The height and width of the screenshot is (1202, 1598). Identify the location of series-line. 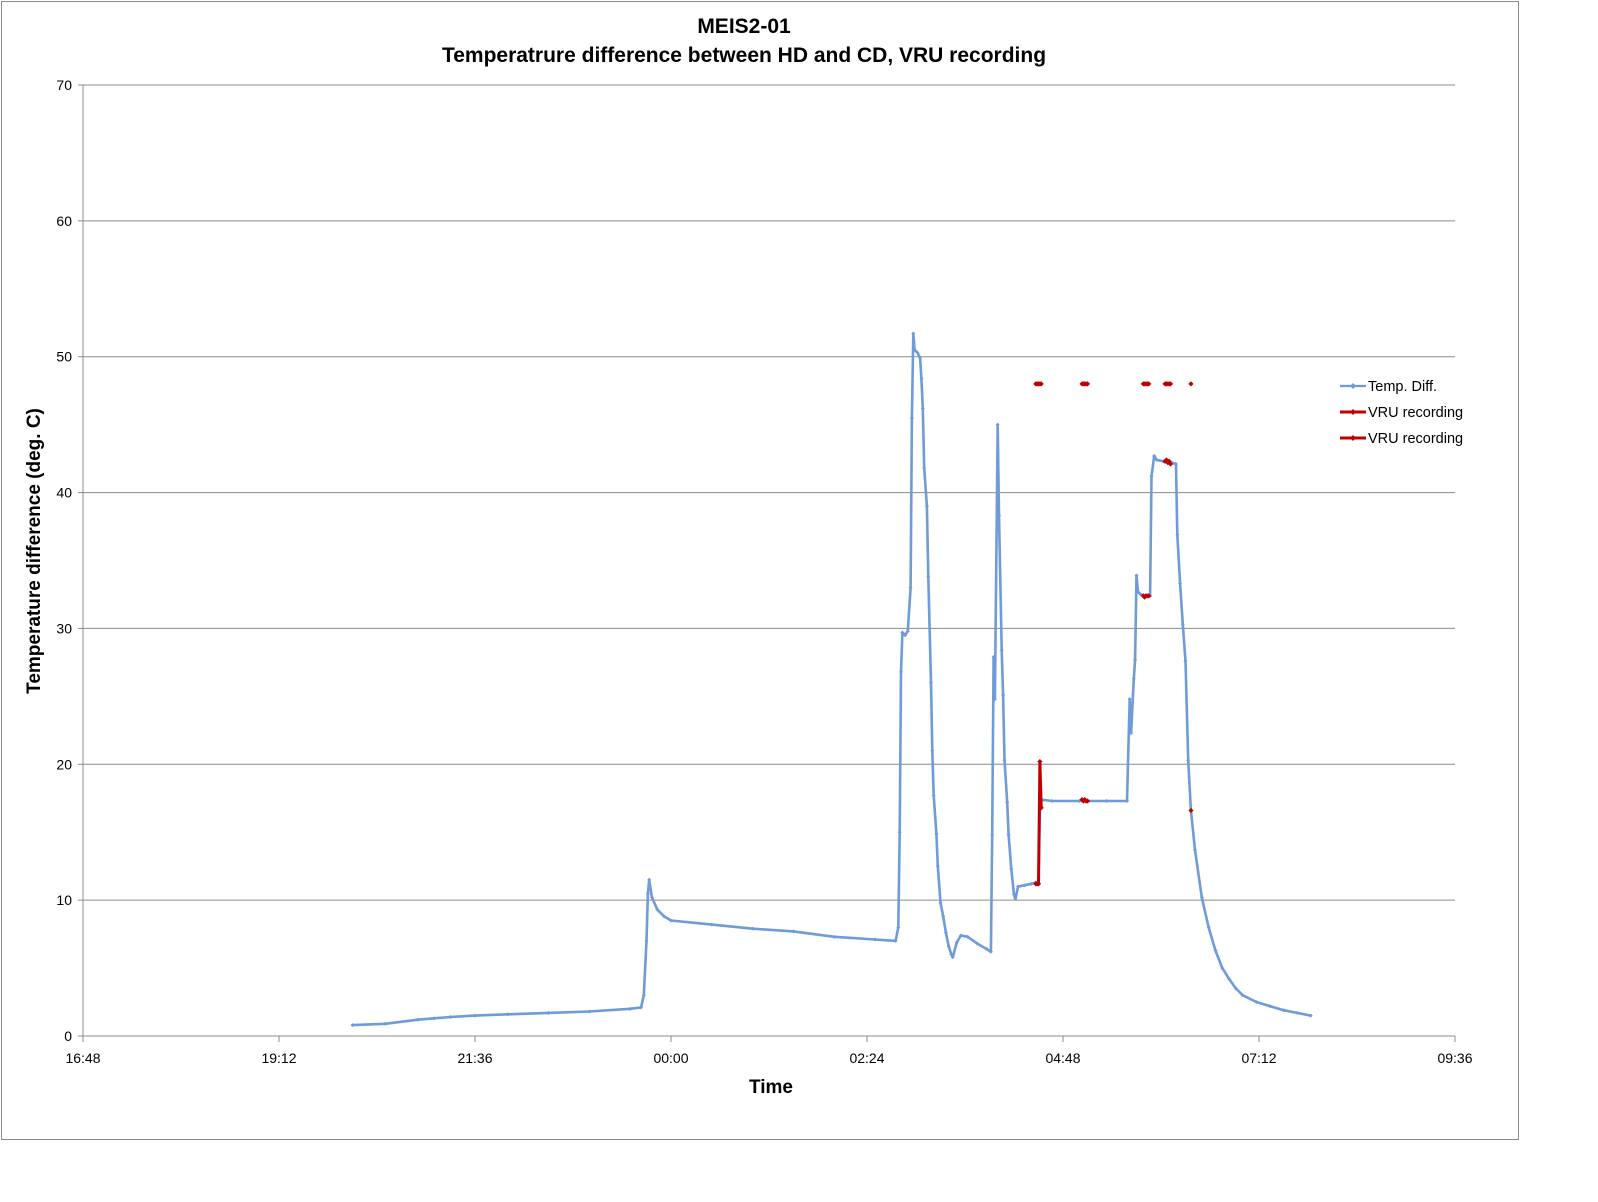
(1038, 823).